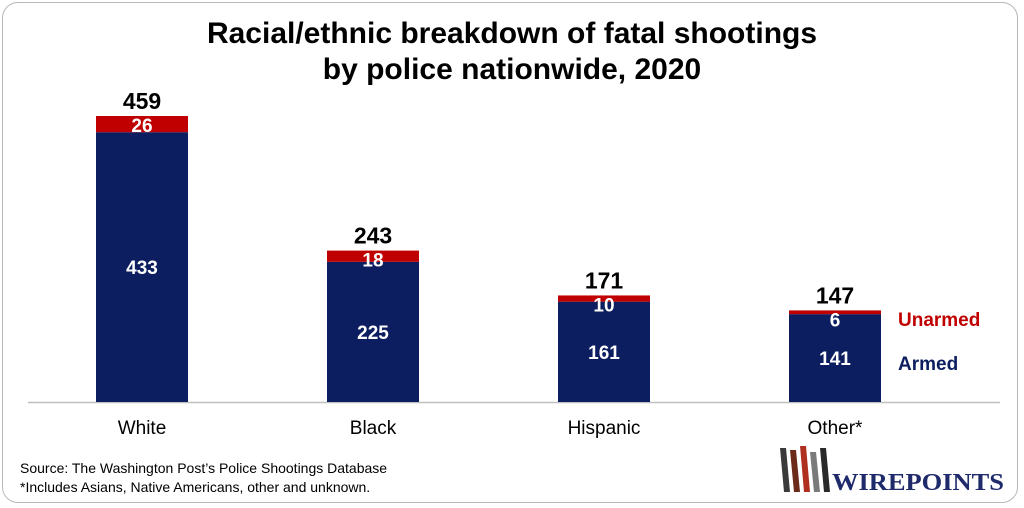 Image resolution: width=1024 pixels, height=508 pixels. I want to click on total-label-2: 171, so click(604, 280).